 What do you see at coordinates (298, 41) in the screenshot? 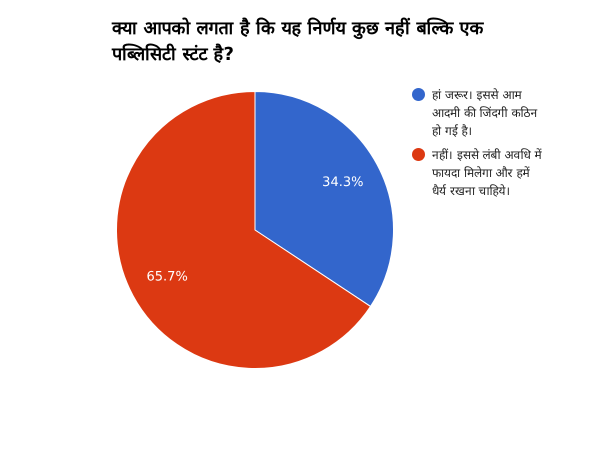
I see `chart-title: क्या आपको लगता है कि यह निर्णय कुछ नहीं बल्कि एक पब्लिसिटी स्टंट है?` at bounding box center [298, 41].